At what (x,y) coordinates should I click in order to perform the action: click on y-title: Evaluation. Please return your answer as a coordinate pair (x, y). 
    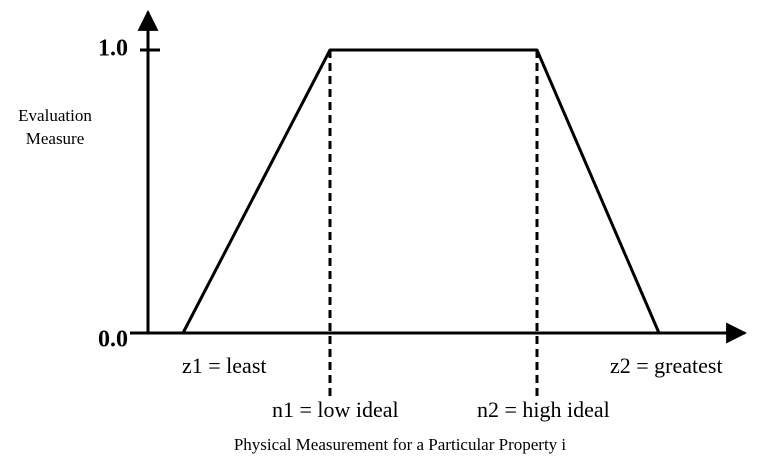
    Looking at the image, I should click on (55, 115).